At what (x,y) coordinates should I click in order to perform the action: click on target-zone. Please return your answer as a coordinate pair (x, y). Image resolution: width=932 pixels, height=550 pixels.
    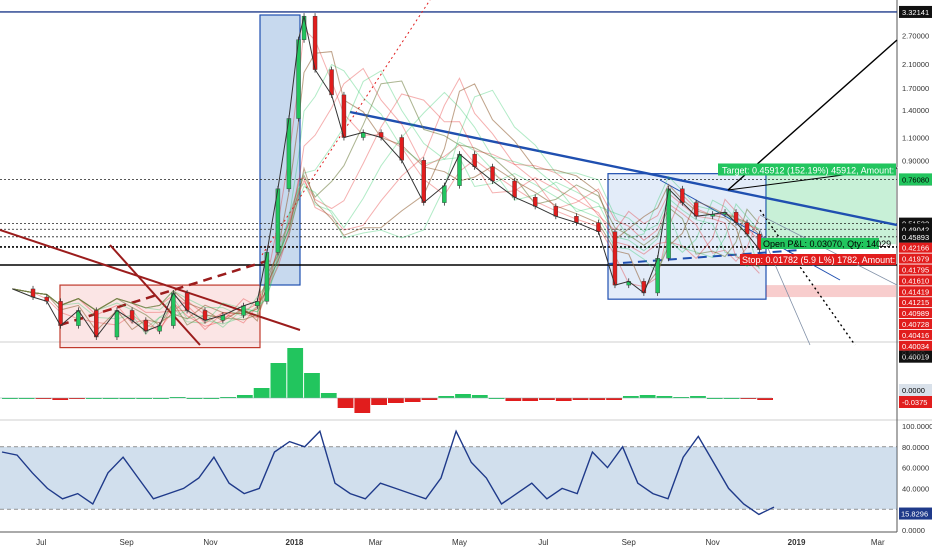
    Looking at the image, I should click on (831, 209).